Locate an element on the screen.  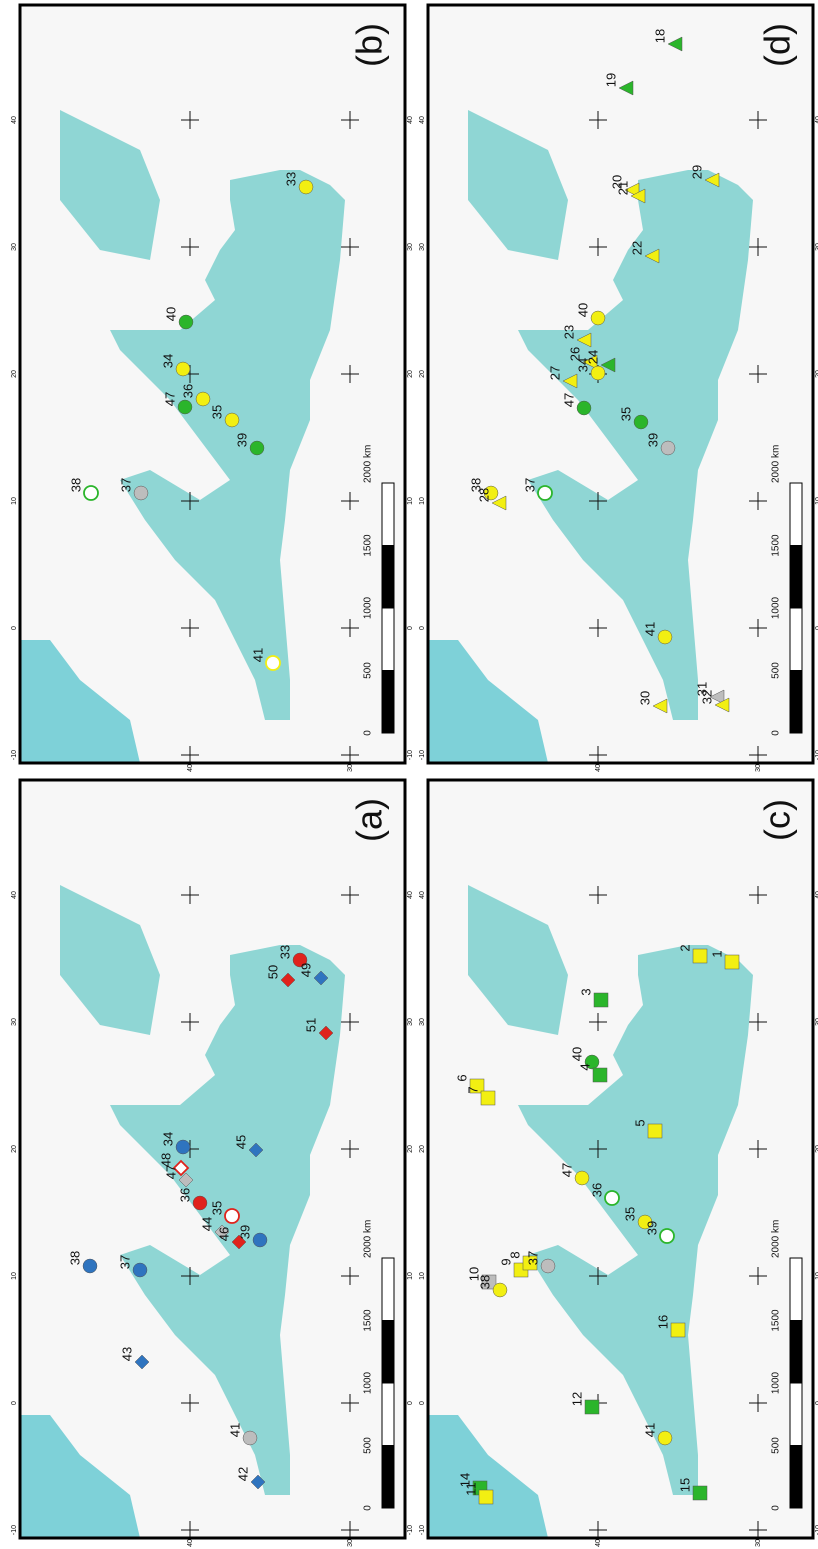
site-label: 50 is located at coordinates (272, 972).